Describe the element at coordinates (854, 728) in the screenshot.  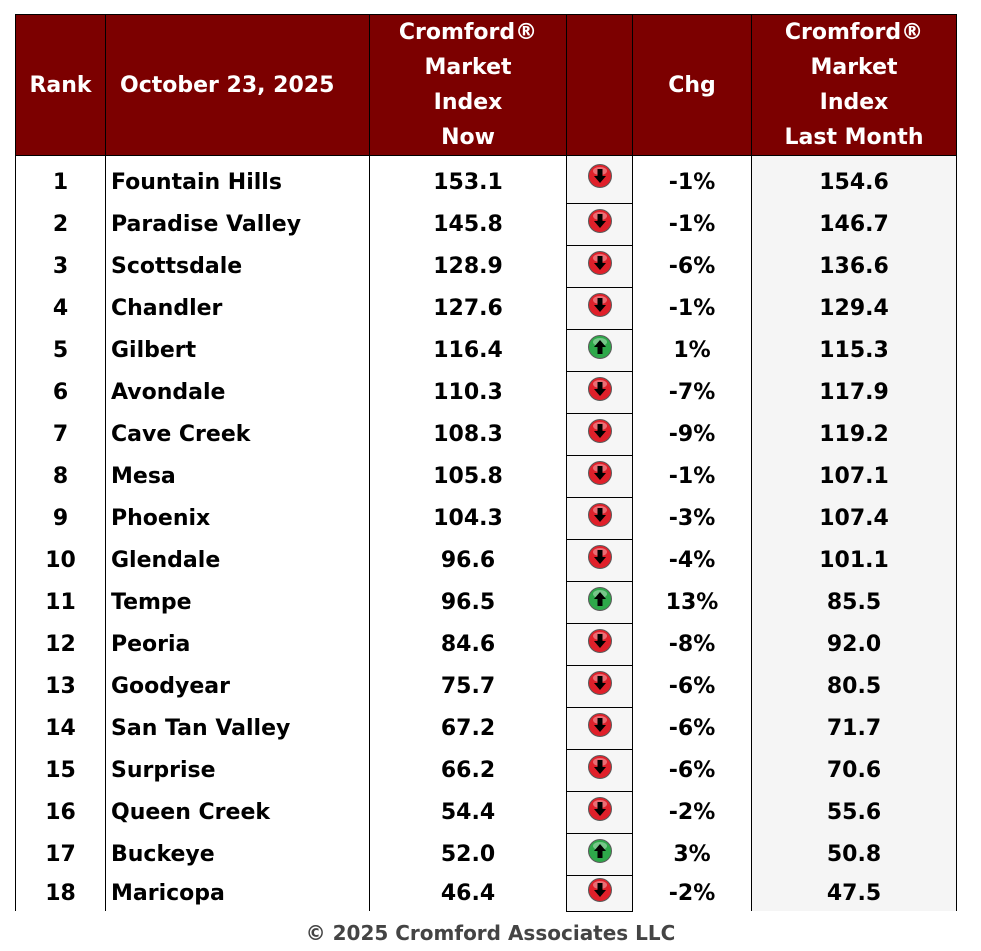
I see `index-last-month-cell: 71.7` at that location.